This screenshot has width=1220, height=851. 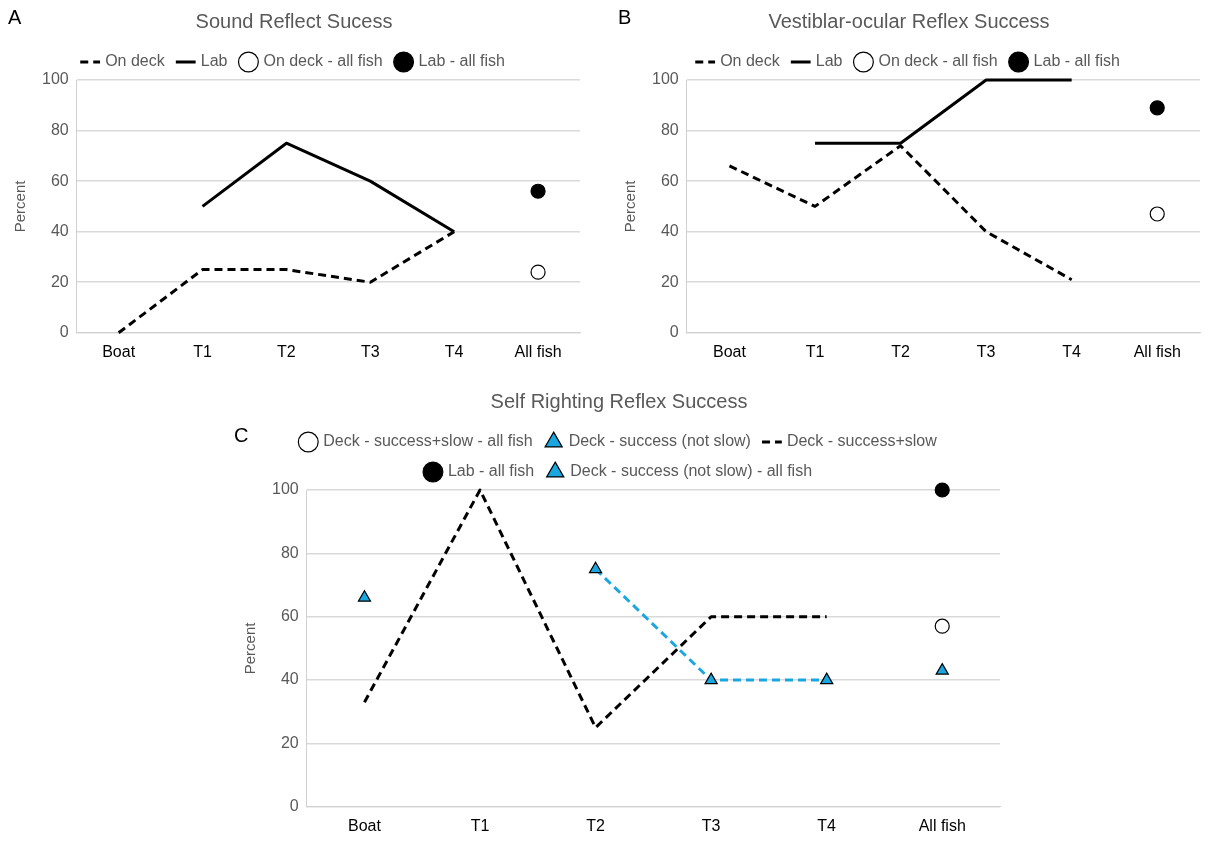 What do you see at coordinates (659, 441) in the screenshot?
I see `legend-label: Deck - success (not slow)` at bounding box center [659, 441].